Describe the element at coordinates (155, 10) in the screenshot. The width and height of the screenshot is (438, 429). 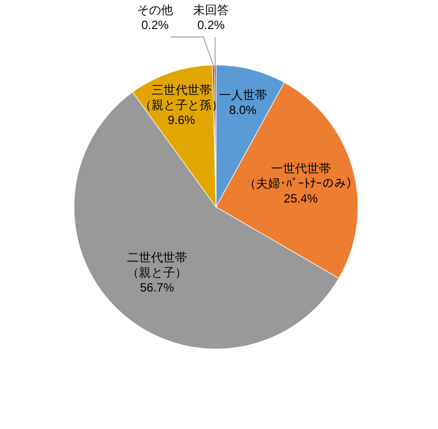
I see `slice-label: その他` at that location.